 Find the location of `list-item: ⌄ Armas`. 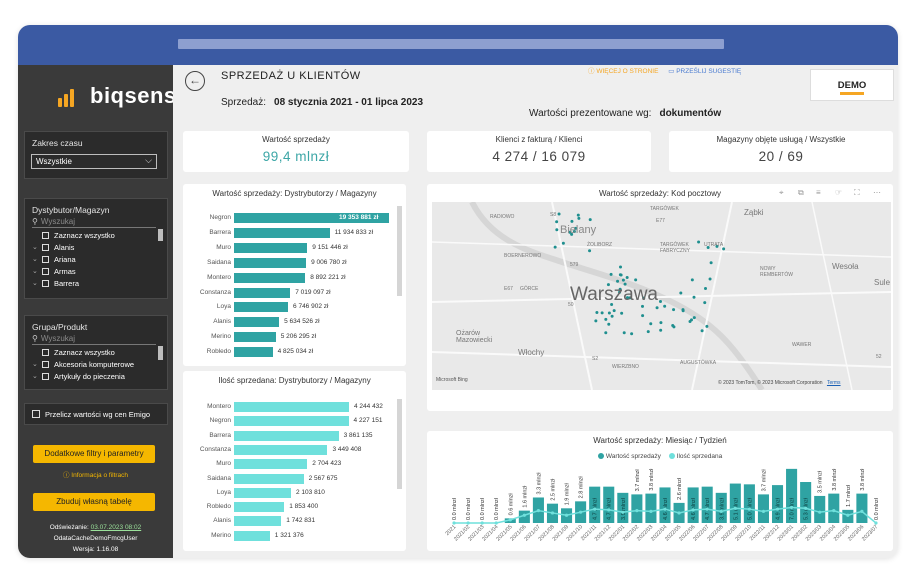

list-item: ⌄ Armas is located at coordinates (97, 271).